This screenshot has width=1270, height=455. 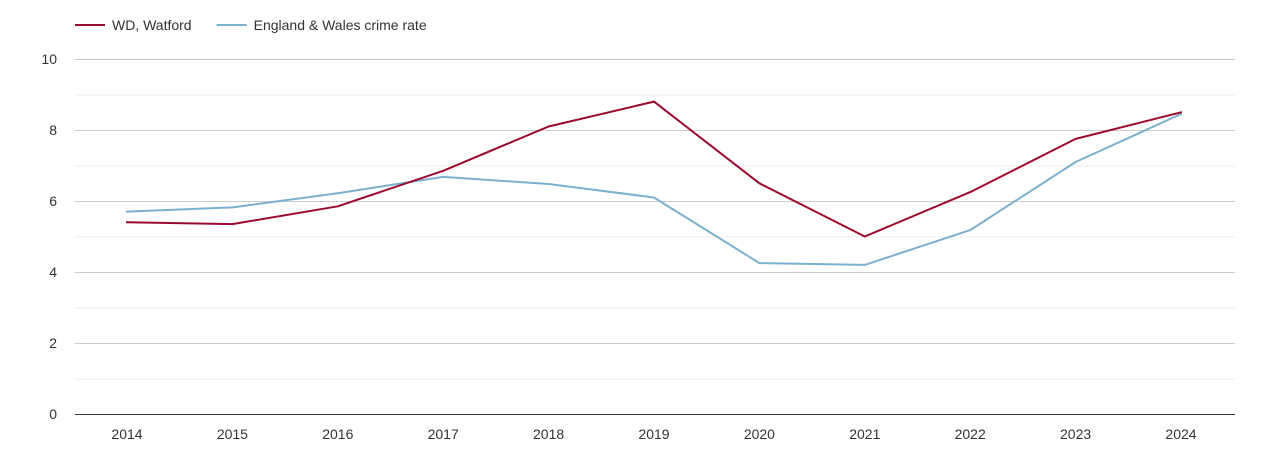 I want to click on y-tick-label: 0, so click(x=53, y=414).